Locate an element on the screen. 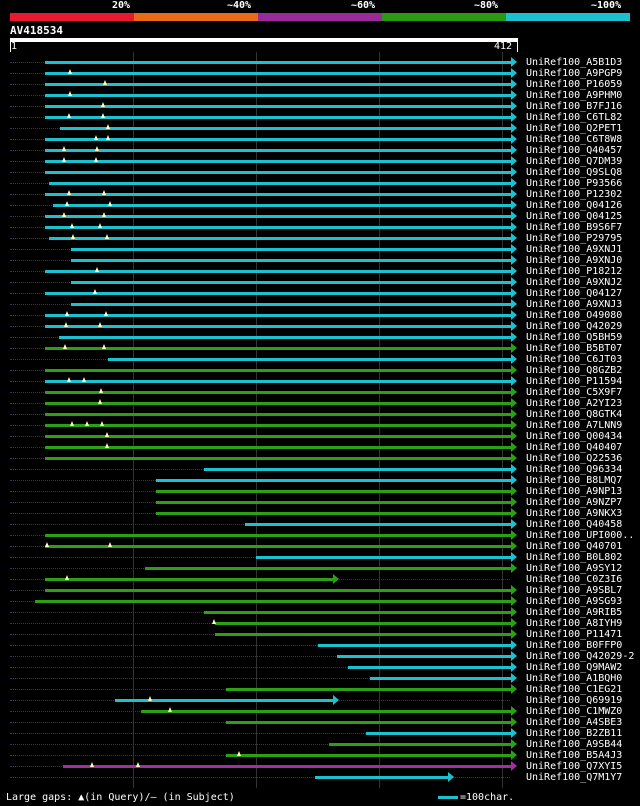  hit-row: UniRef100_A5B1D3 is located at coordinates (320, 62).